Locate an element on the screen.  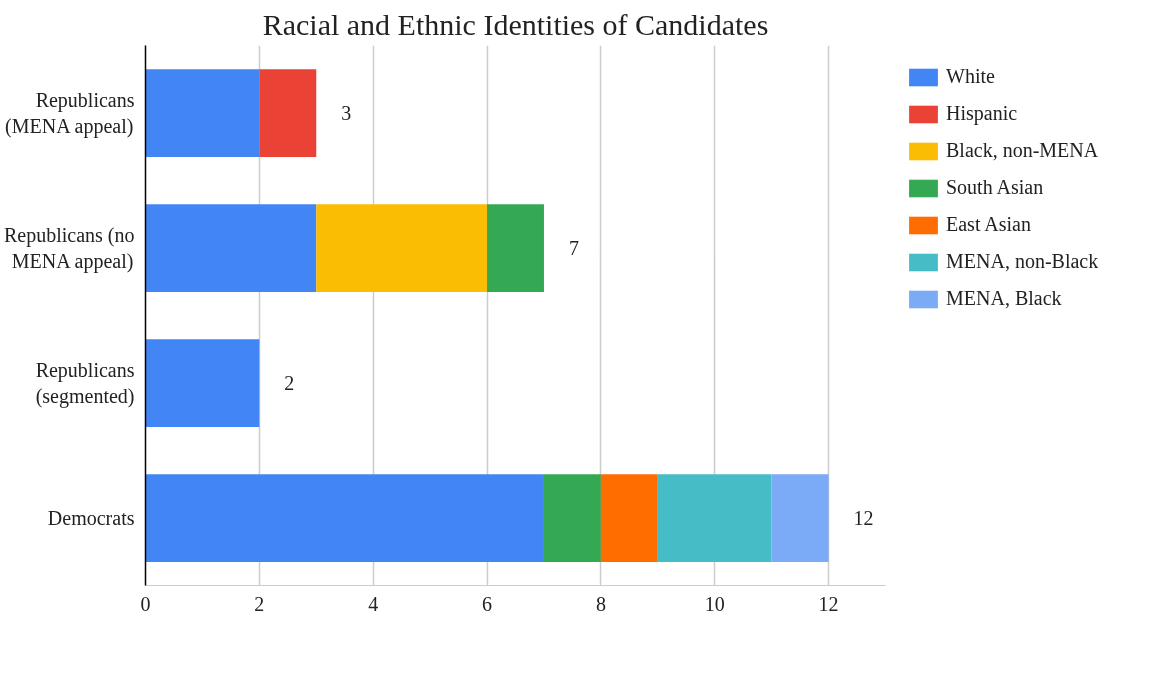
x-tick-label: 4 is located at coordinates (373, 603).